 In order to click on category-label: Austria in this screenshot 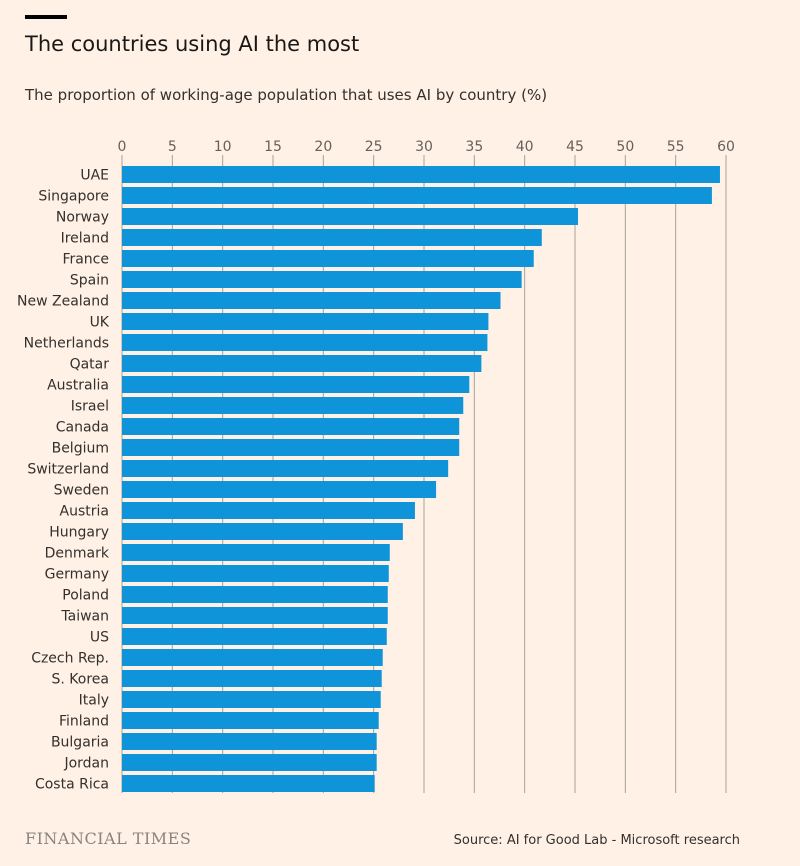, I will do `click(84, 512)`.